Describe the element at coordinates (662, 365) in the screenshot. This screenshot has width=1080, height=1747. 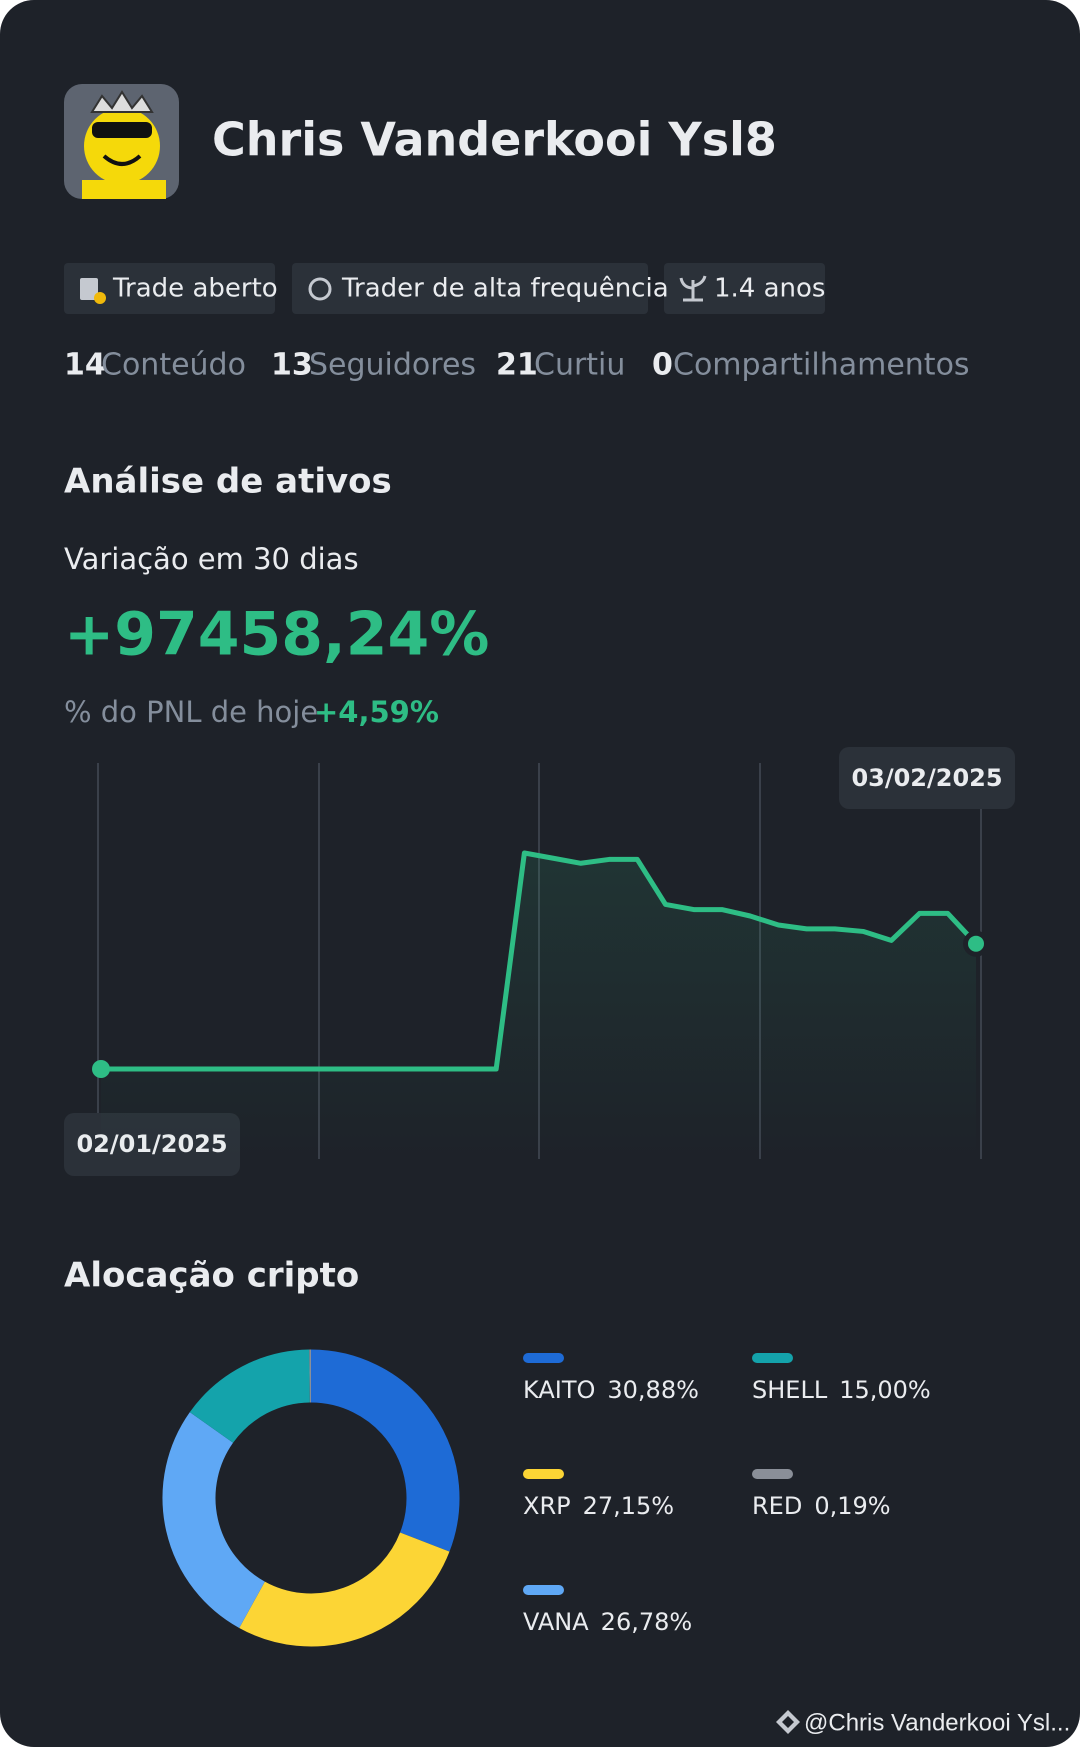
I see `stat-value: 0` at that location.